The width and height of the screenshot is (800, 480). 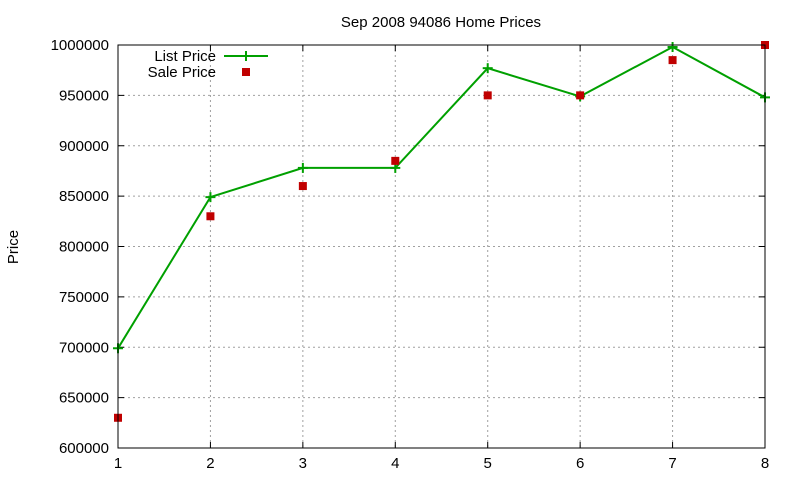 What do you see at coordinates (80, 45) in the screenshot?
I see `y-tick-label: 1000000` at bounding box center [80, 45].